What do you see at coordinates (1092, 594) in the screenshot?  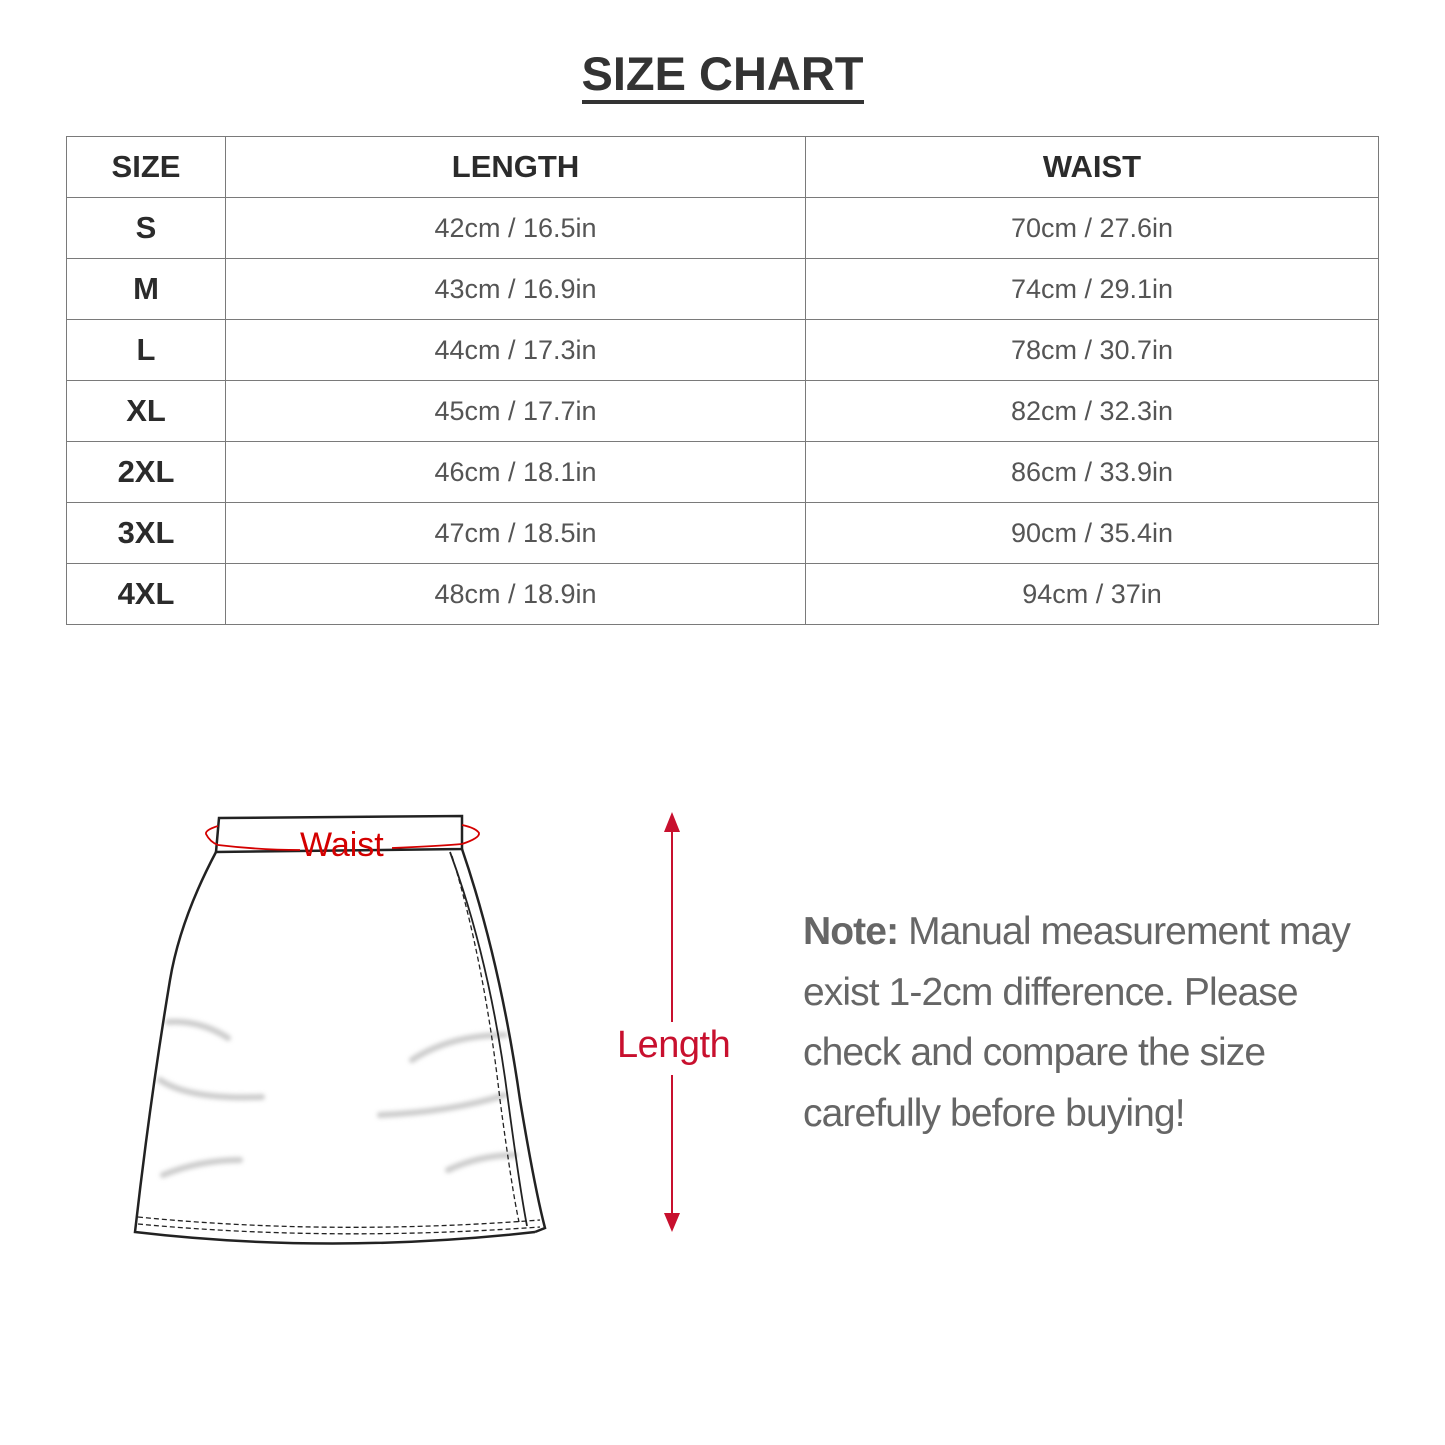 I see `waist-cell: 94cm / 37in` at bounding box center [1092, 594].